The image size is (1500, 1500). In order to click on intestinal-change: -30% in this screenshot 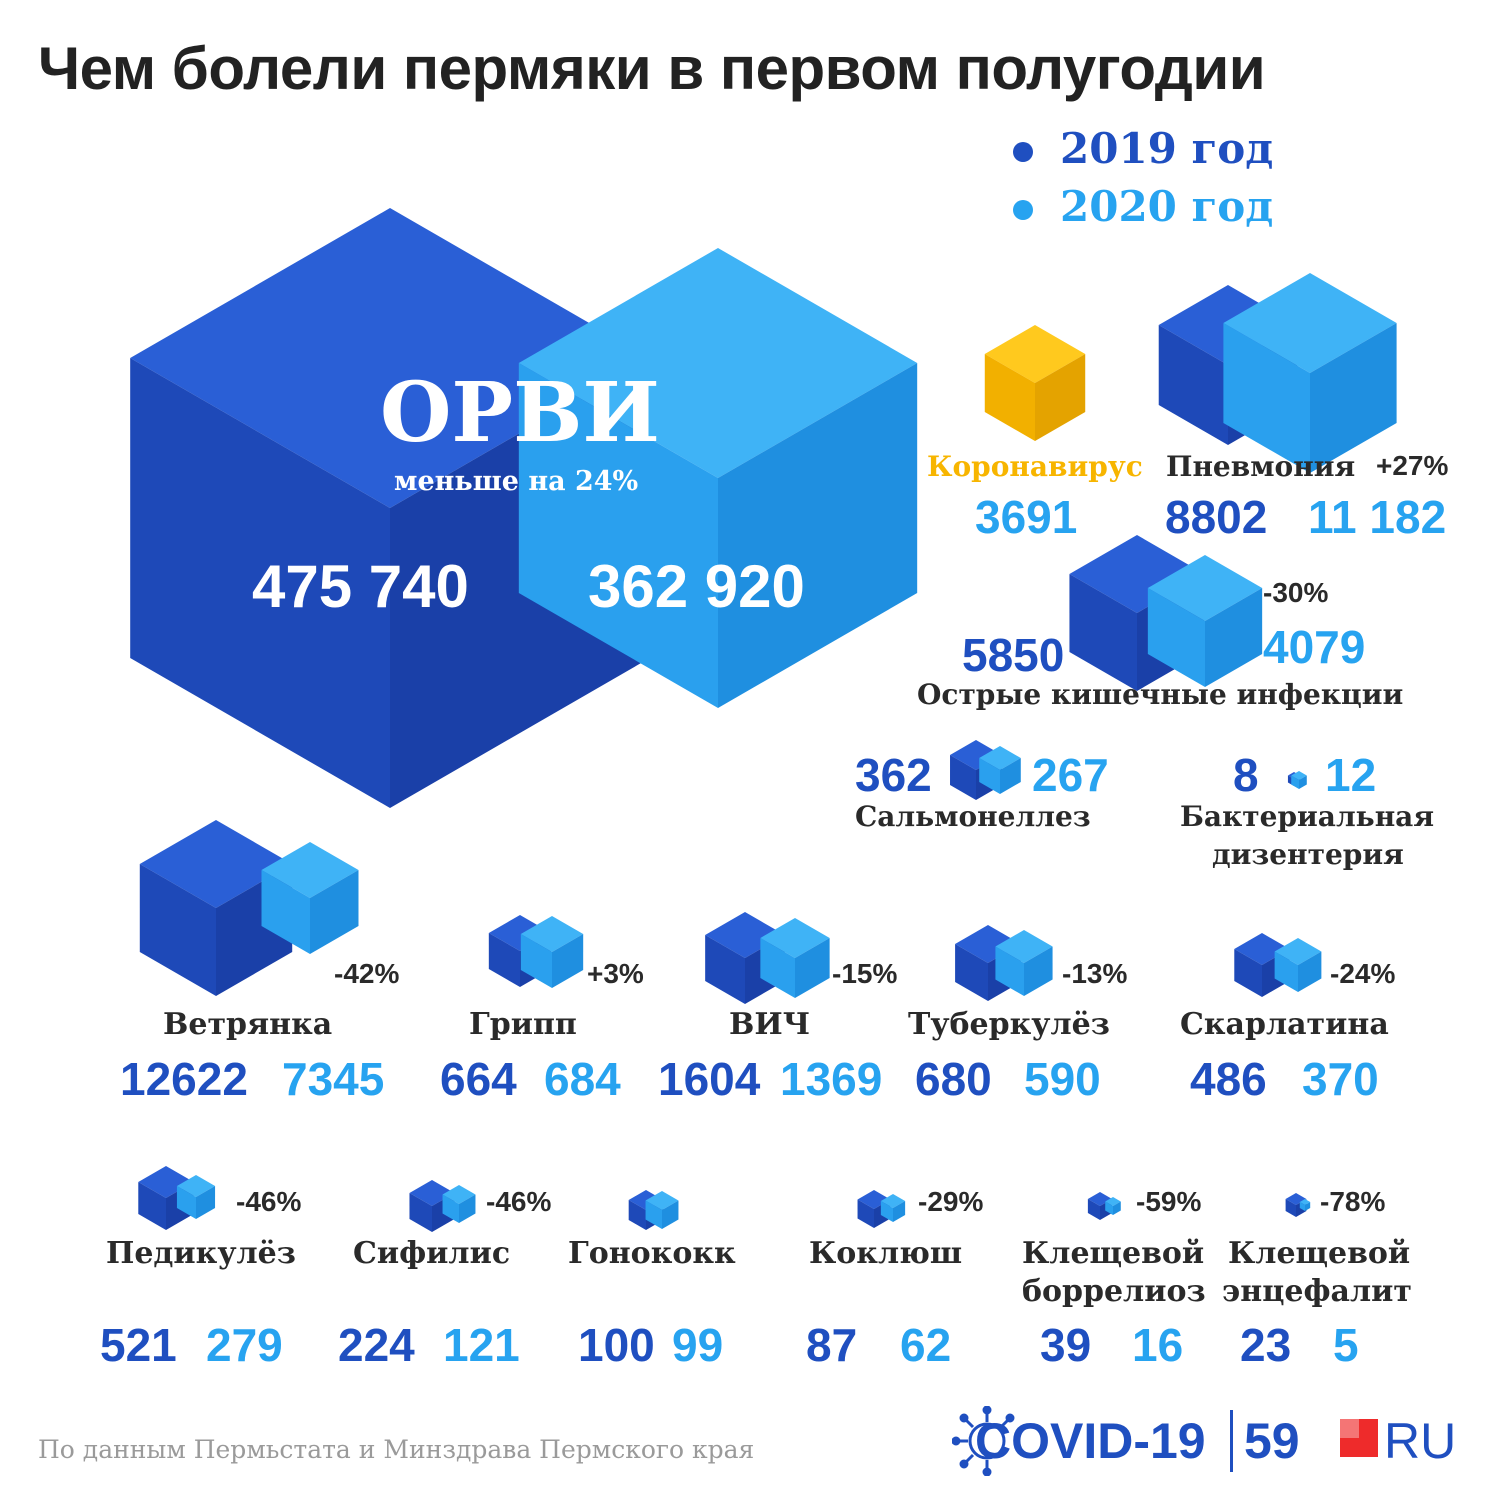, I will do `click(1296, 592)`.